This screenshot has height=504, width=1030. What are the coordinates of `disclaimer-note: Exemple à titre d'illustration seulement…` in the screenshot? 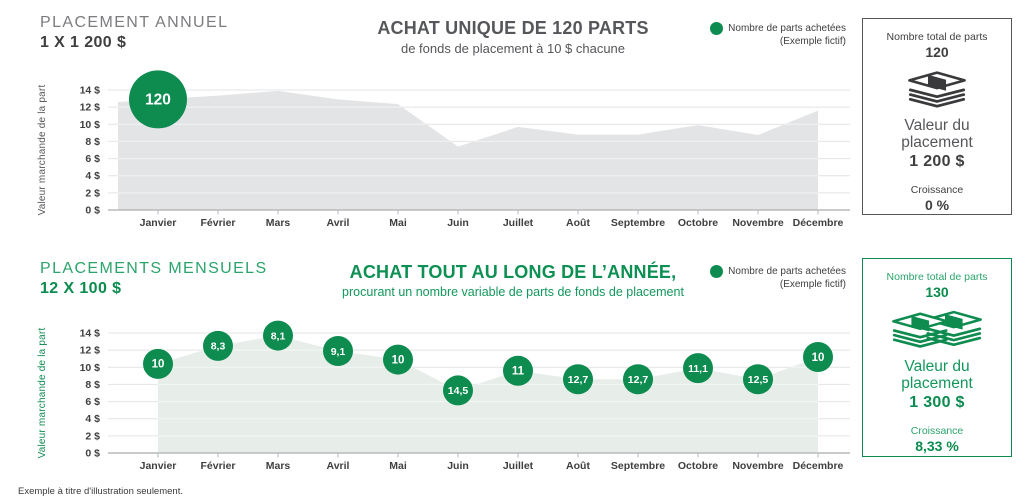 It's located at (100, 491).